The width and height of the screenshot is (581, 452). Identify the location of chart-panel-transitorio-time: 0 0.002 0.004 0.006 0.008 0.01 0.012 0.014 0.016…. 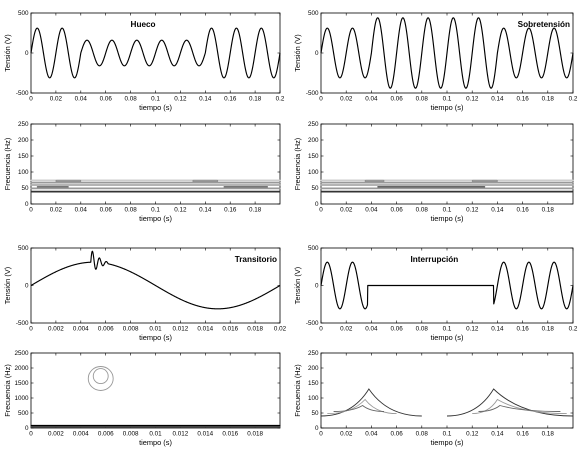
(145, 293).